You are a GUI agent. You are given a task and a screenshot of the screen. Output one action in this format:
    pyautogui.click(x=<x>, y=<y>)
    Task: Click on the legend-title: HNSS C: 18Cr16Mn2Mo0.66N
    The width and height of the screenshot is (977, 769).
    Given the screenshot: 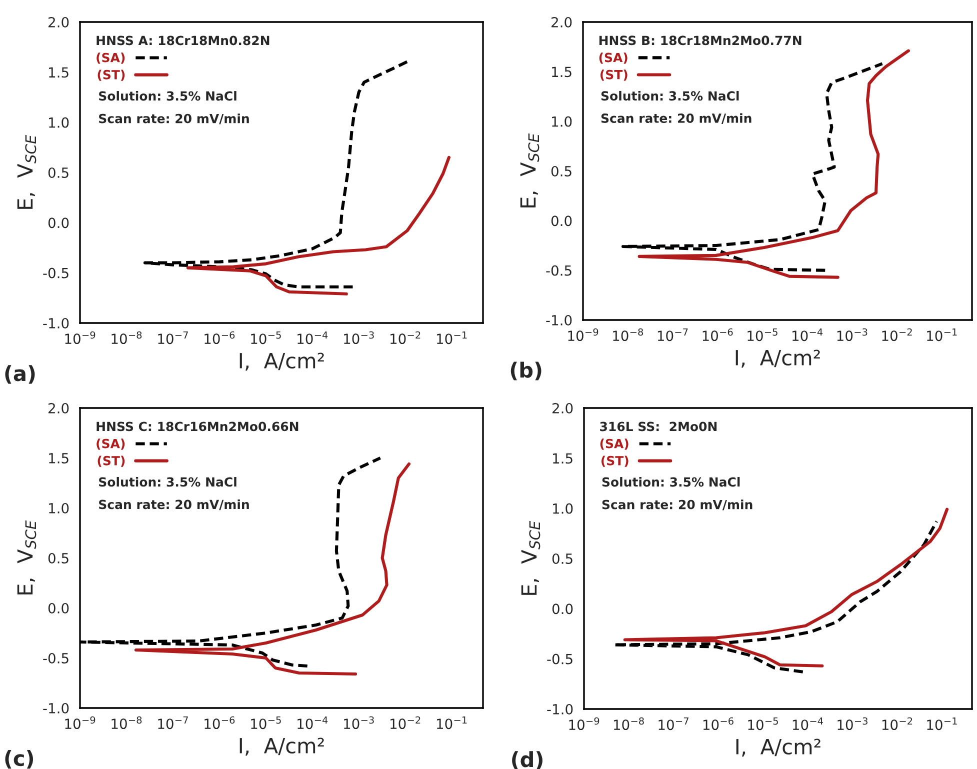 What is the action you would take?
    pyautogui.click(x=197, y=427)
    